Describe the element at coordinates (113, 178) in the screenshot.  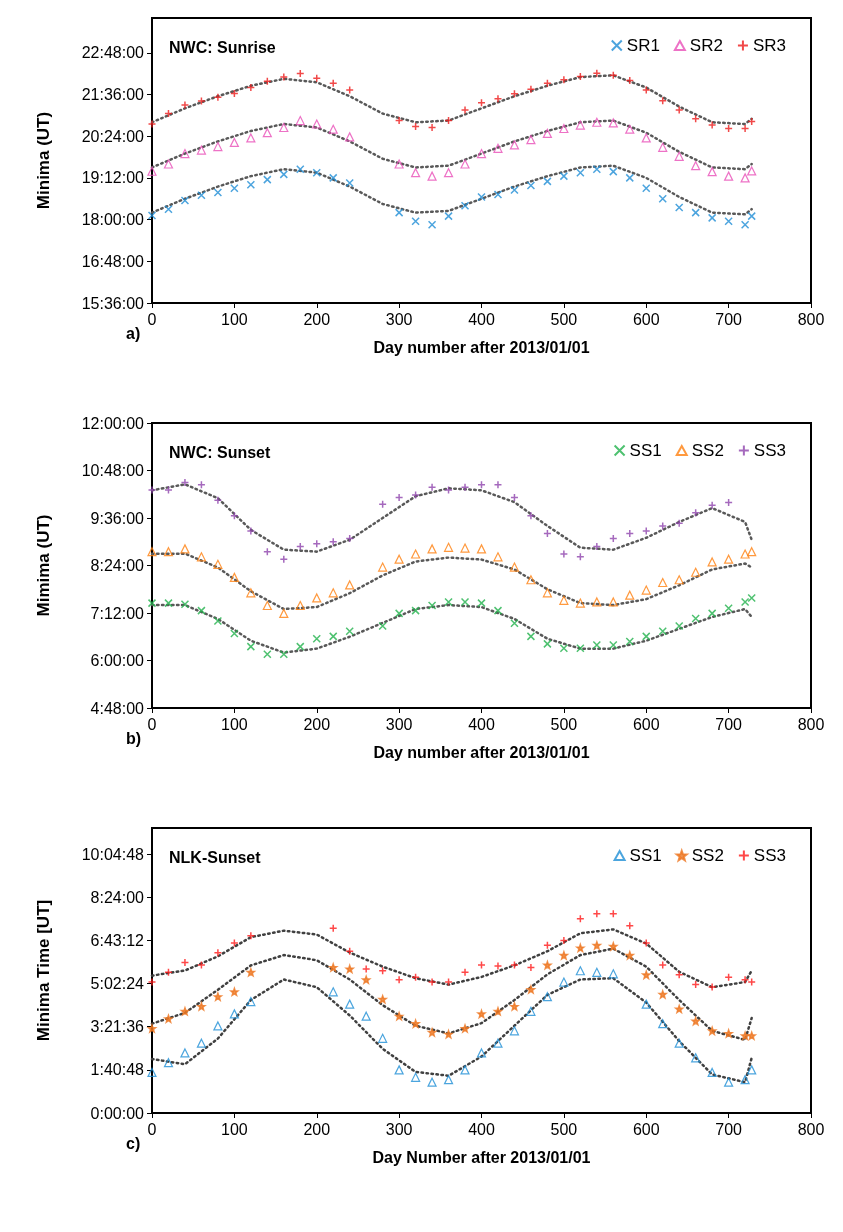
I see `y-tick-label: 19:12:00` at that location.